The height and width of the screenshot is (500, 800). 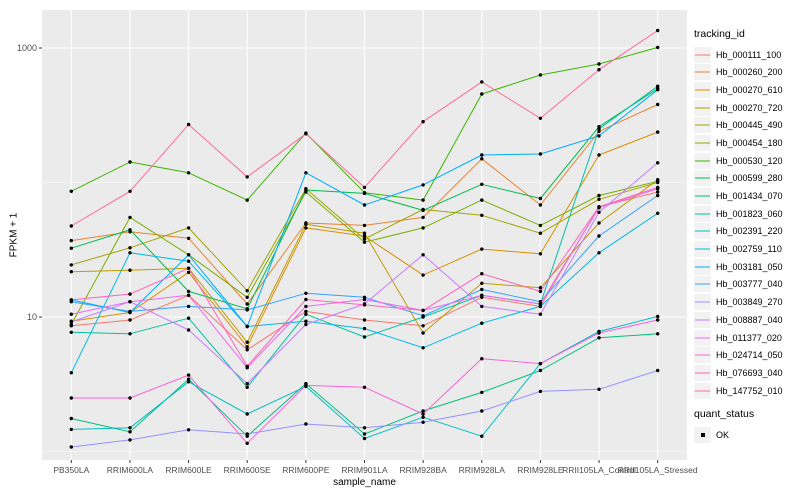 I want to click on point-square-icon, so click(x=702, y=434).